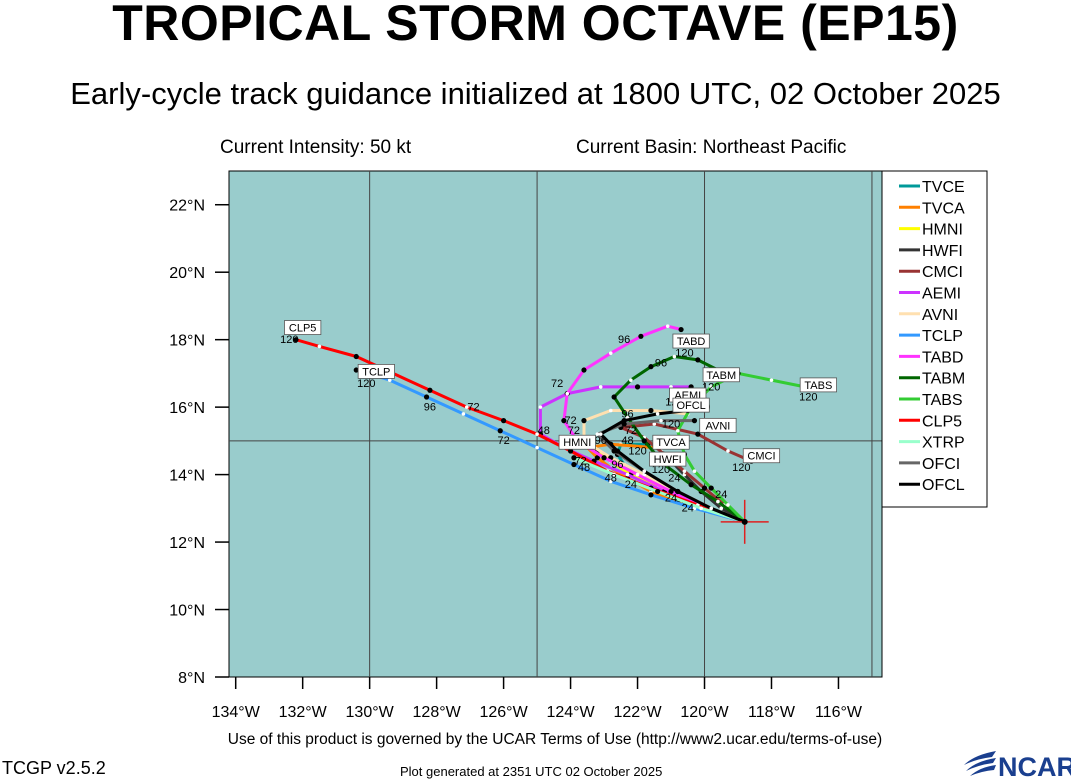  What do you see at coordinates (704, 712) in the screenshot?
I see `x-tick-label: 120°W` at bounding box center [704, 712].